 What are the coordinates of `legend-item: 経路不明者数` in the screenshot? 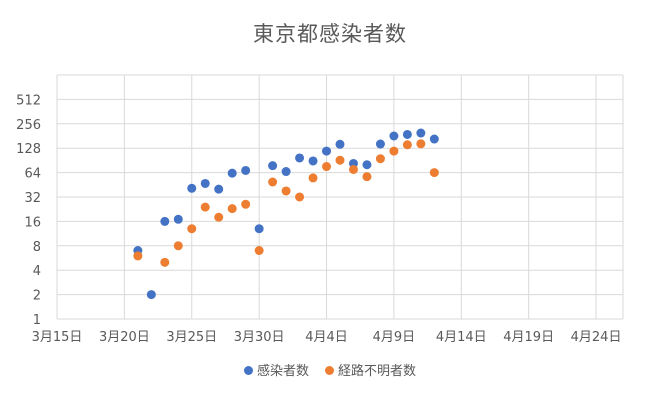 It's located at (370, 369).